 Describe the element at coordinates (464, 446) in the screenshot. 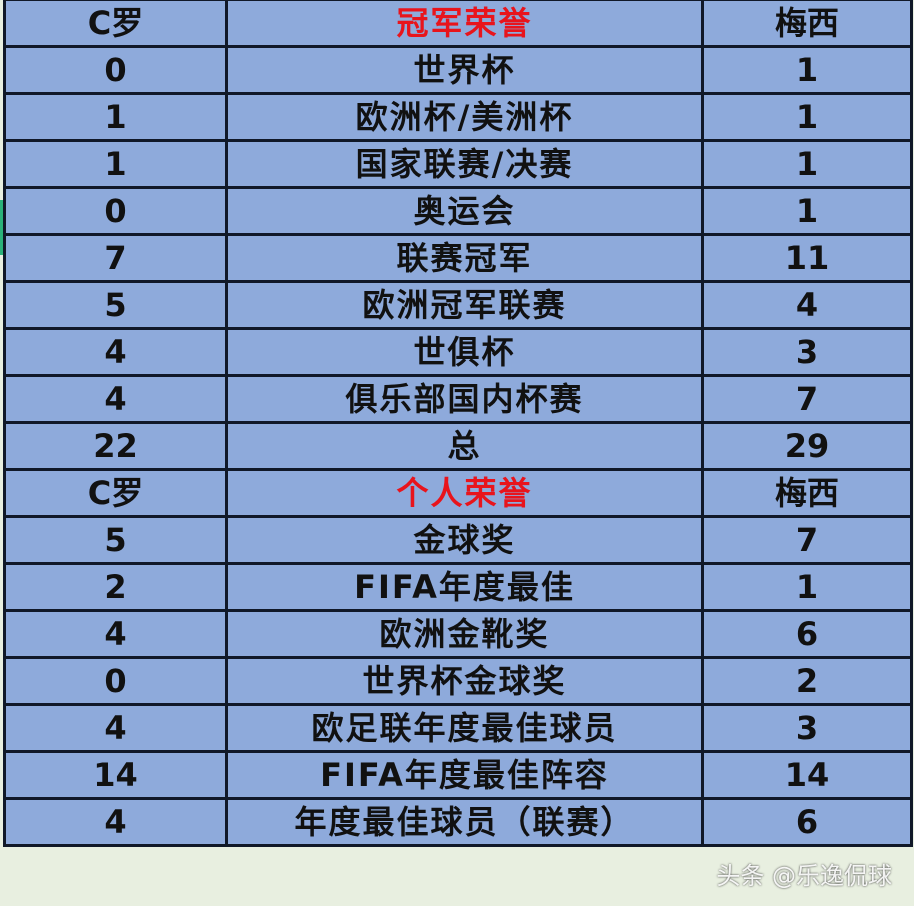

I see `honor-name-cell: 总` at that location.